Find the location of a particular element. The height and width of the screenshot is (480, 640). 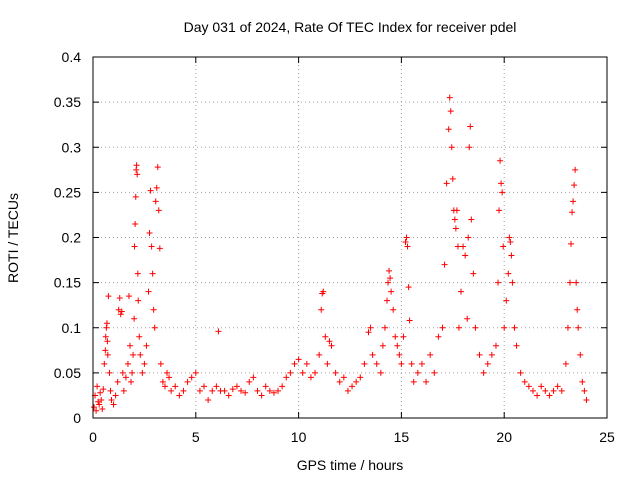

y-tick-label: 0.1 is located at coordinates (72, 328).